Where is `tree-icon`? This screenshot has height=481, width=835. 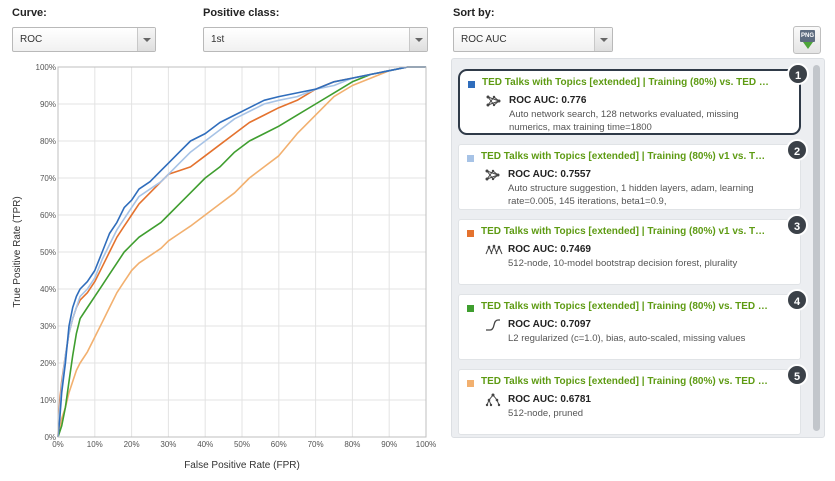 tree-icon is located at coordinates (494, 400).